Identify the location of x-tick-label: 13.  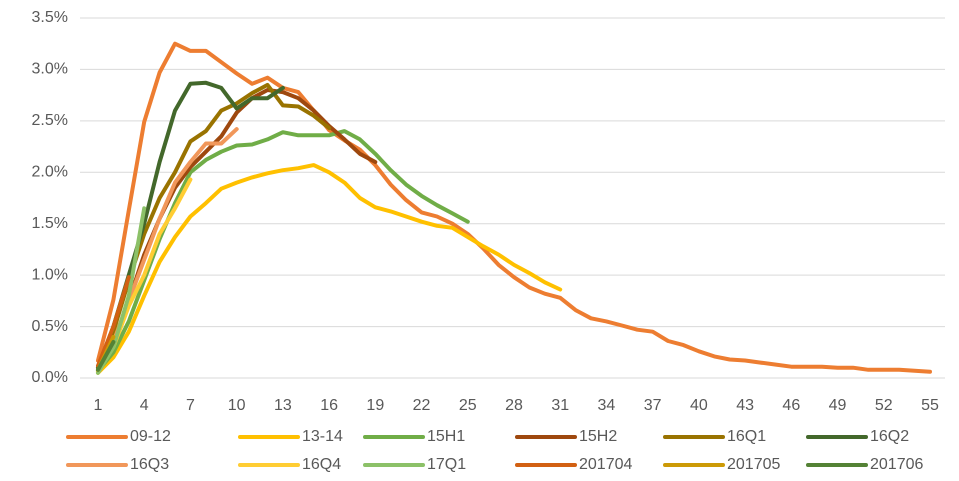
(283, 405).